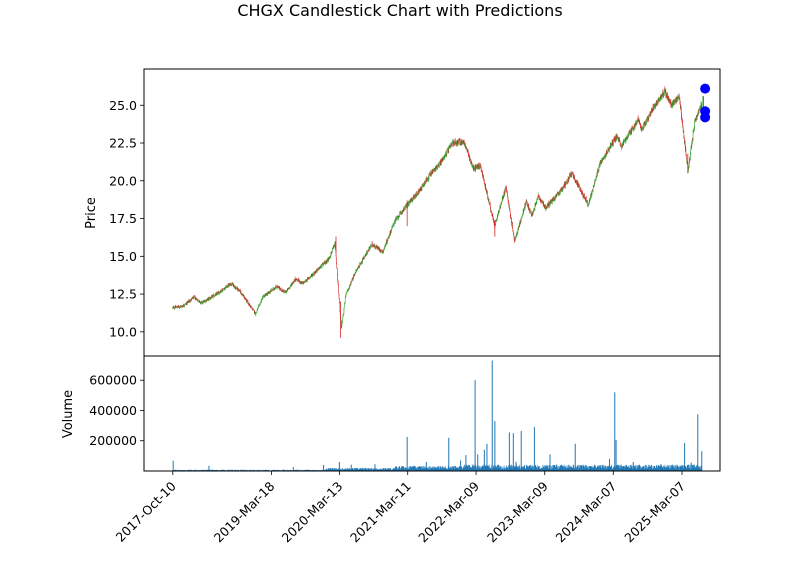 This screenshot has width=800, height=579. I want to click on volume-y-axis: 200000 400000 600000, so click(116, 410).